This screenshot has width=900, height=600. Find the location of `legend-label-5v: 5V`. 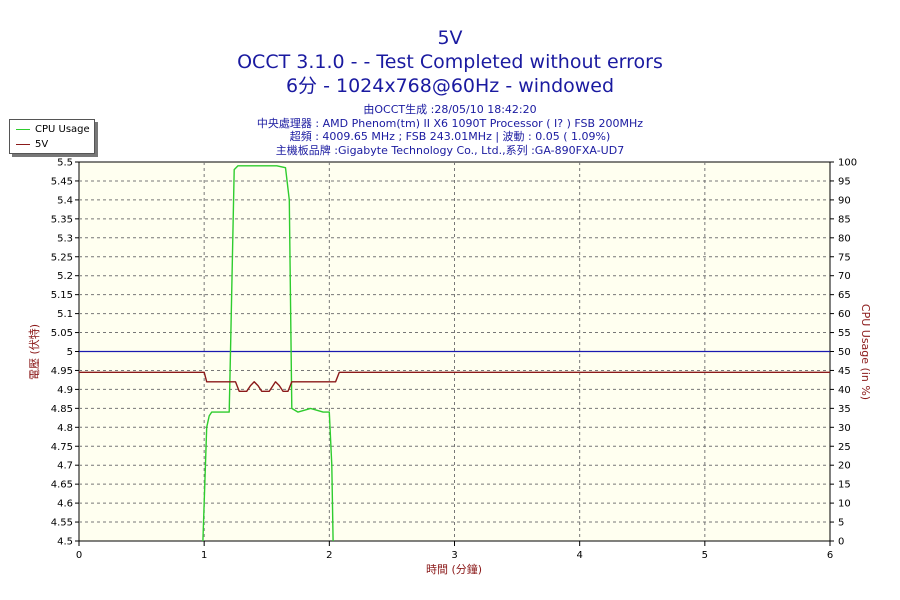

legend-label-5v: 5V is located at coordinates (42, 144).